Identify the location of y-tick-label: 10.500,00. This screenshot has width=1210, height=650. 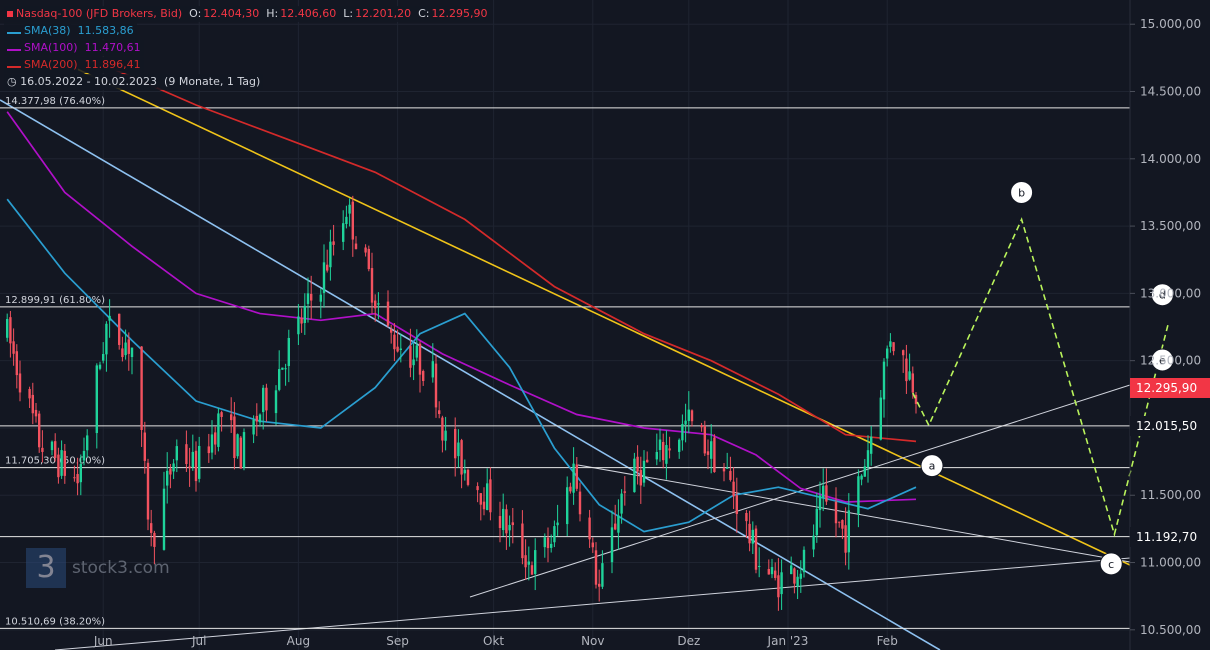
(1170, 630).